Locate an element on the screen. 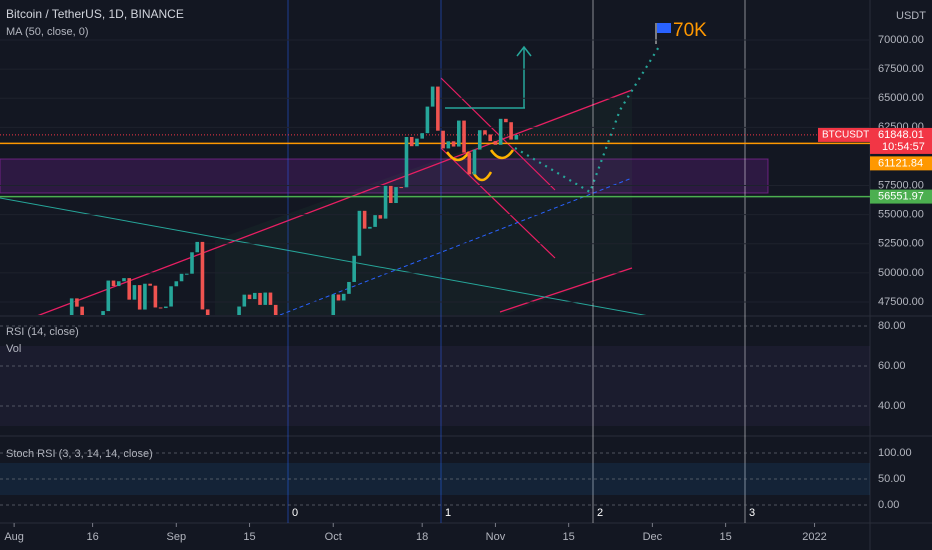 This screenshot has height=550, width=932. cycle-label: 2 is located at coordinates (600, 513).